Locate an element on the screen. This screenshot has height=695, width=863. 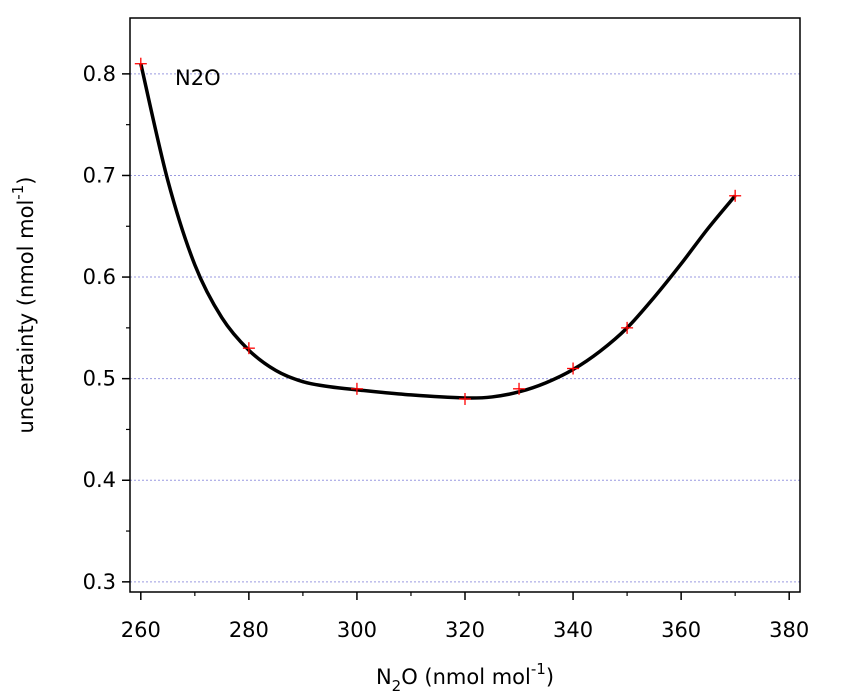
x-tick-label: 360 is located at coordinates (681, 630).